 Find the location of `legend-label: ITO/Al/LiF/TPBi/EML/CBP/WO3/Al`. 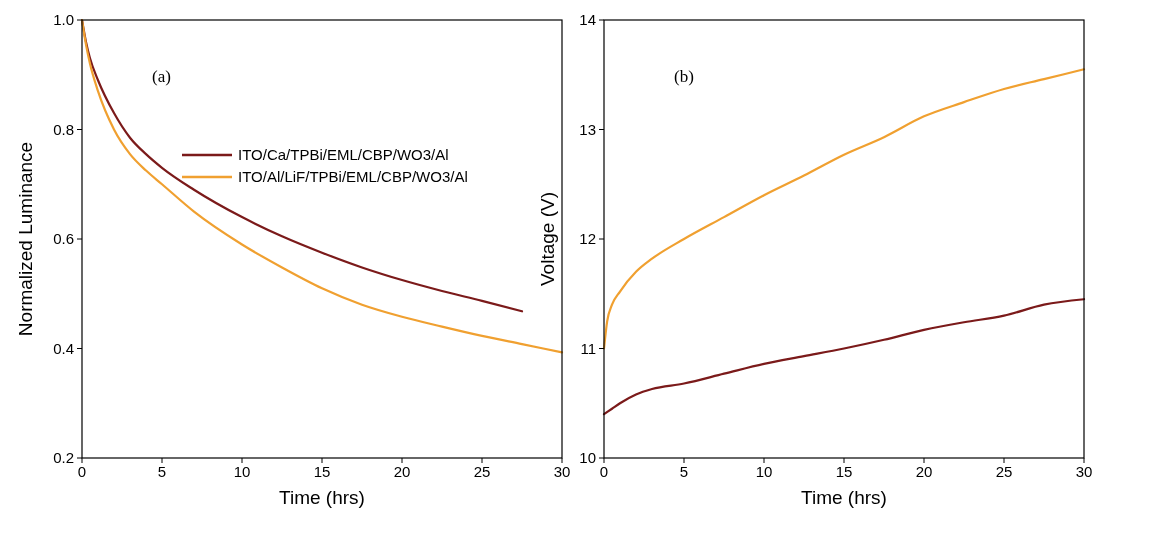

legend-label: ITO/Al/LiF/TPBi/EML/CBP/WO3/Al is located at coordinates (353, 176).